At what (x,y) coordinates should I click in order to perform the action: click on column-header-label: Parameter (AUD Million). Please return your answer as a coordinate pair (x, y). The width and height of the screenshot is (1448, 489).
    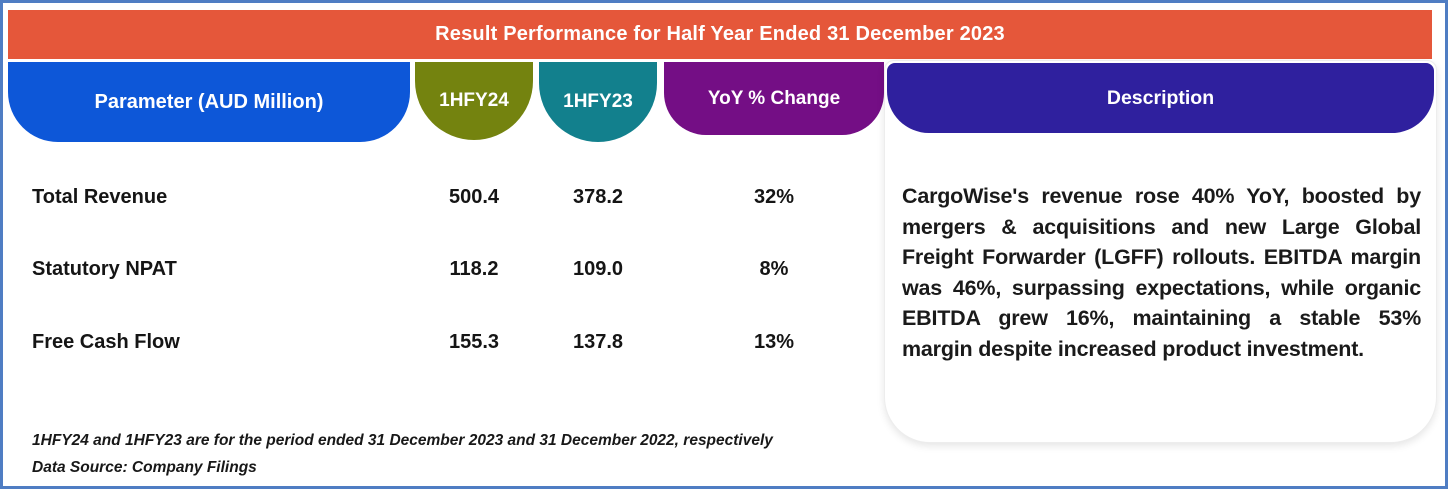
    Looking at the image, I should click on (209, 101).